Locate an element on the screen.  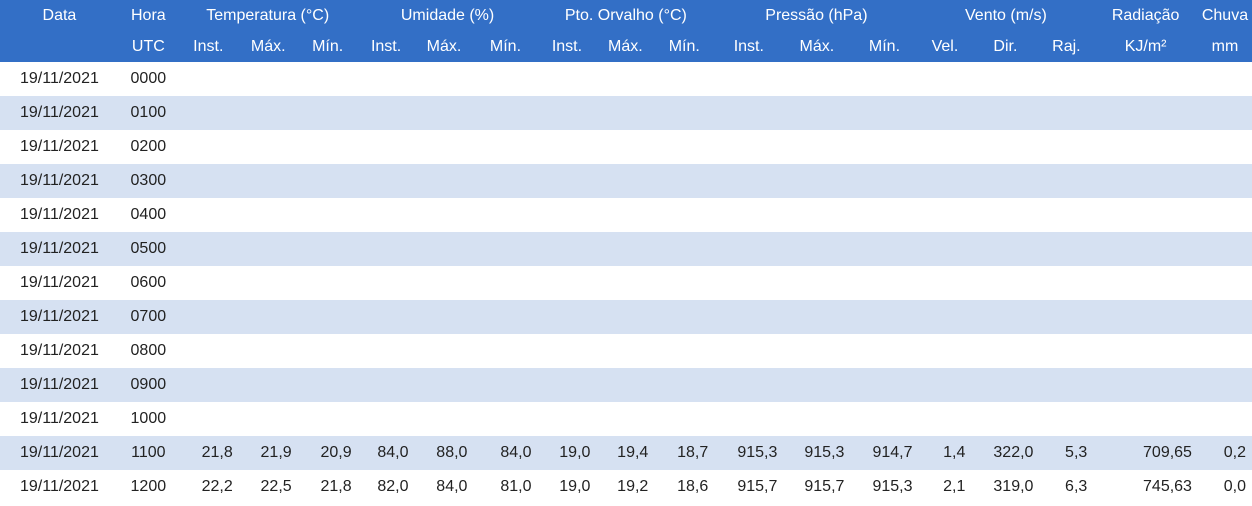
hour-cell: 0700 is located at coordinates (148, 316).